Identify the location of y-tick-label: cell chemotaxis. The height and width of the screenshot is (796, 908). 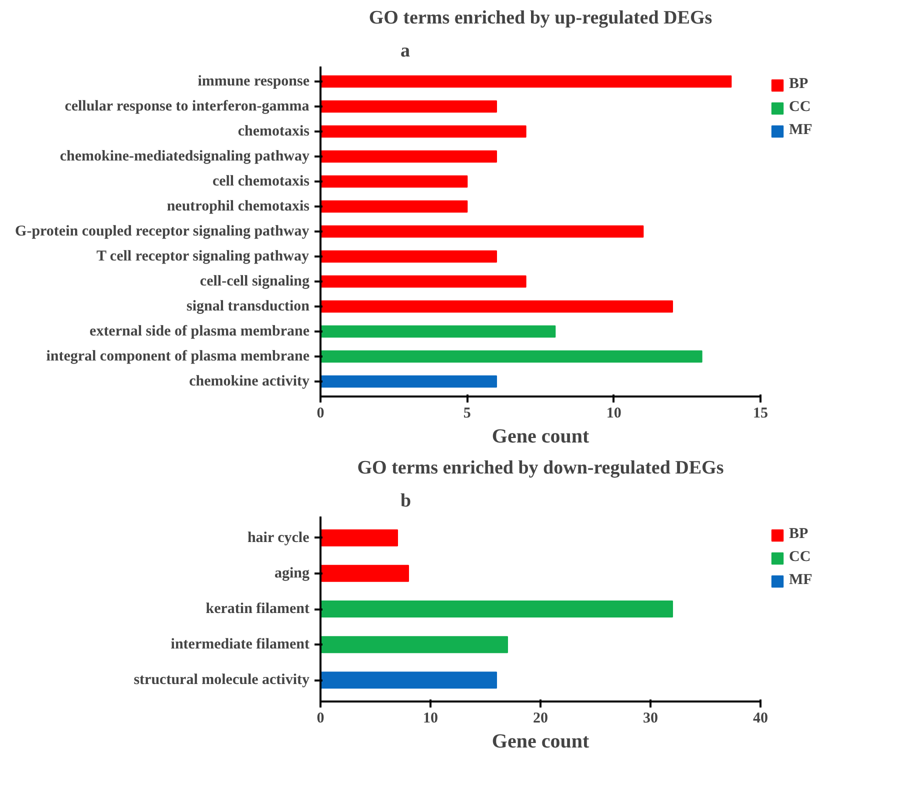
(261, 182).